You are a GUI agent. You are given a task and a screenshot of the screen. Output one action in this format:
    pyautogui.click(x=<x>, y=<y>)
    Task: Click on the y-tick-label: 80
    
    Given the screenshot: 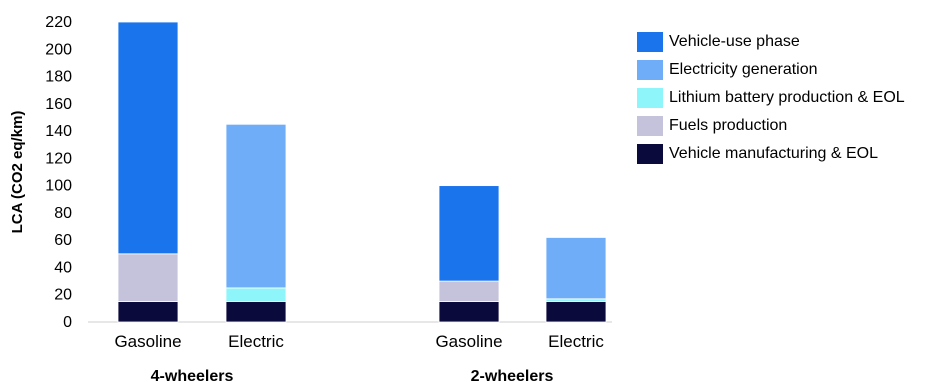 What is the action you would take?
    pyautogui.click(x=63, y=213)
    